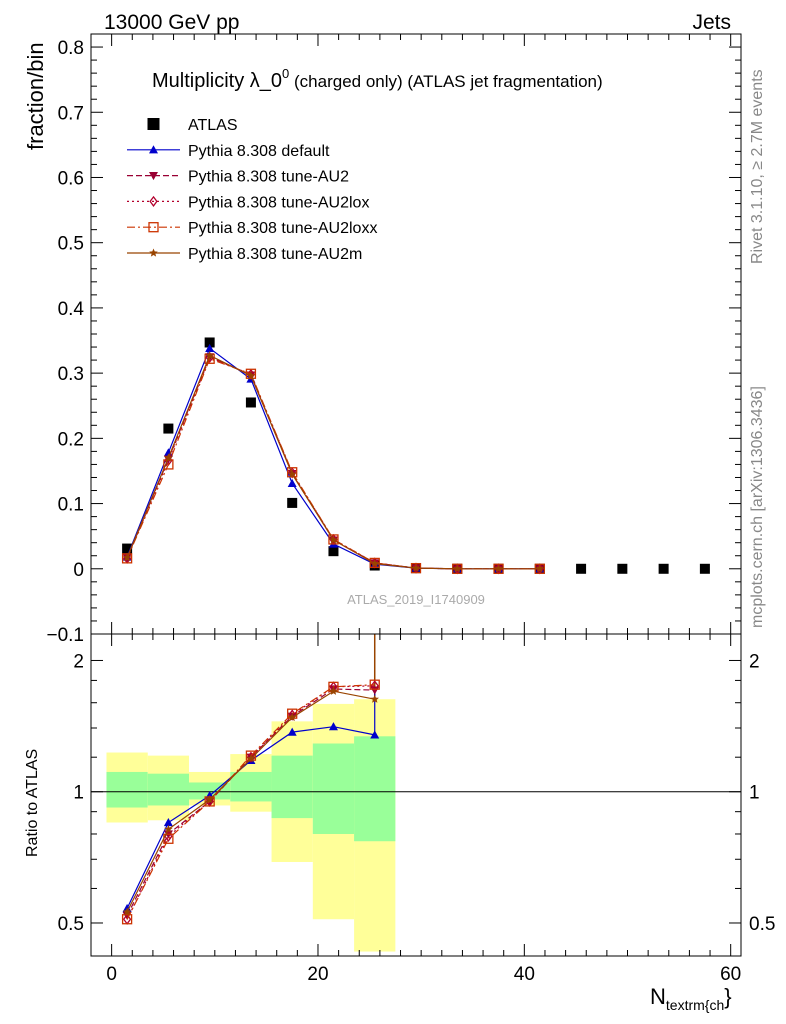  Describe the element at coordinates (730, 974) in the screenshot. I see `x-tick-label: 60` at that location.